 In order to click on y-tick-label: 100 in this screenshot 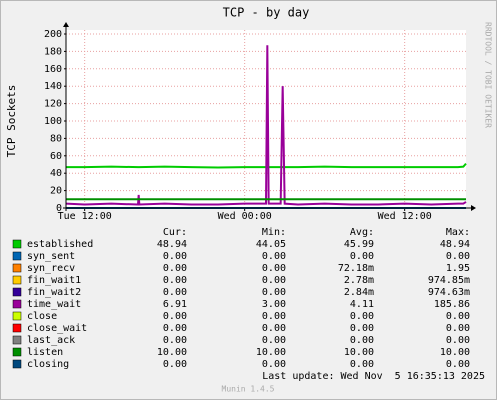, I will do `click(53, 121)`.